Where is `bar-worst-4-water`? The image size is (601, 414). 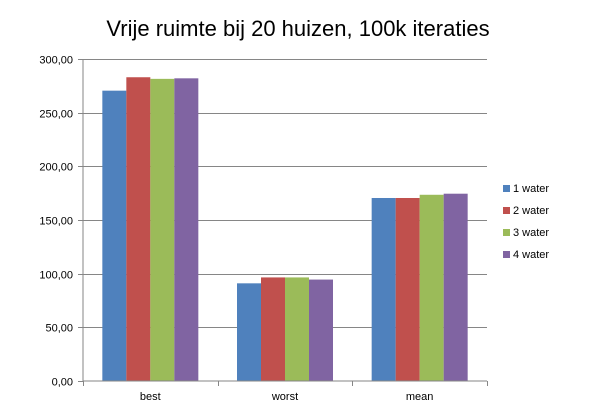
bar-worst-4-water is located at coordinates (321, 330).